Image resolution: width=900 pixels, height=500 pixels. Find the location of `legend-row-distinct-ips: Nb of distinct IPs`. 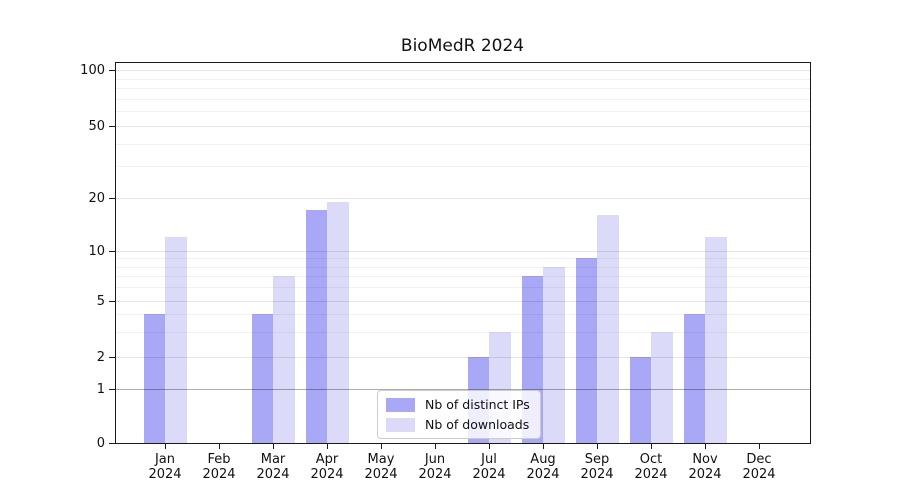

legend-row-distinct-ips: Nb of distinct IPs is located at coordinates (458, 404).